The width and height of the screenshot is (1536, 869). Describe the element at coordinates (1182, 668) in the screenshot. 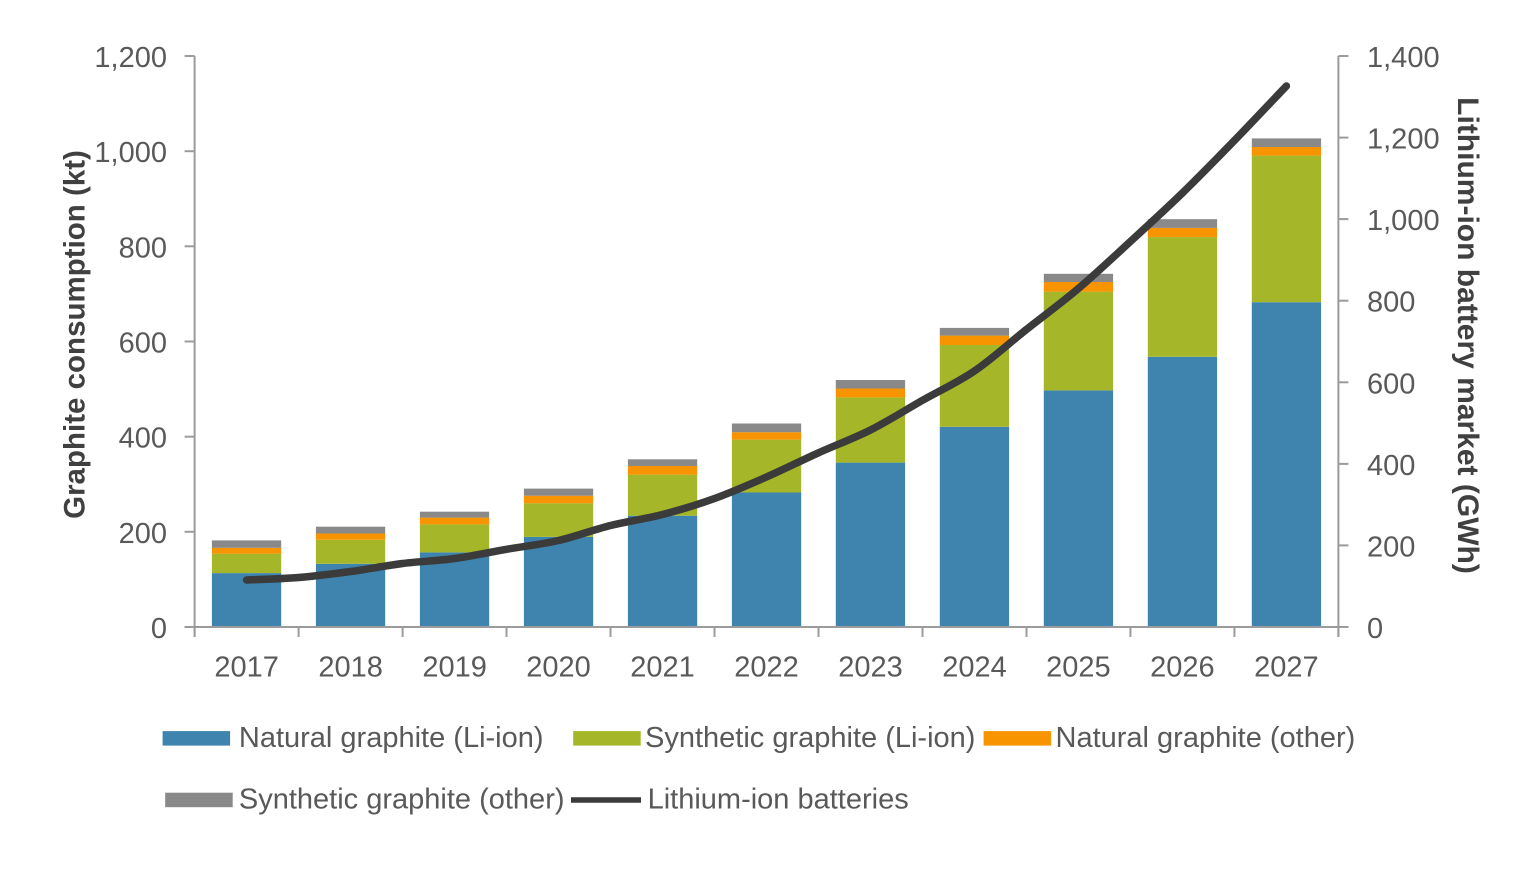

I see `svg-text: 2026` at that location.